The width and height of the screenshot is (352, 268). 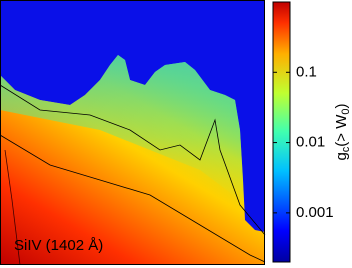 I want to click on colorbar-label: gc(> W0), so click(x=342, y=131).